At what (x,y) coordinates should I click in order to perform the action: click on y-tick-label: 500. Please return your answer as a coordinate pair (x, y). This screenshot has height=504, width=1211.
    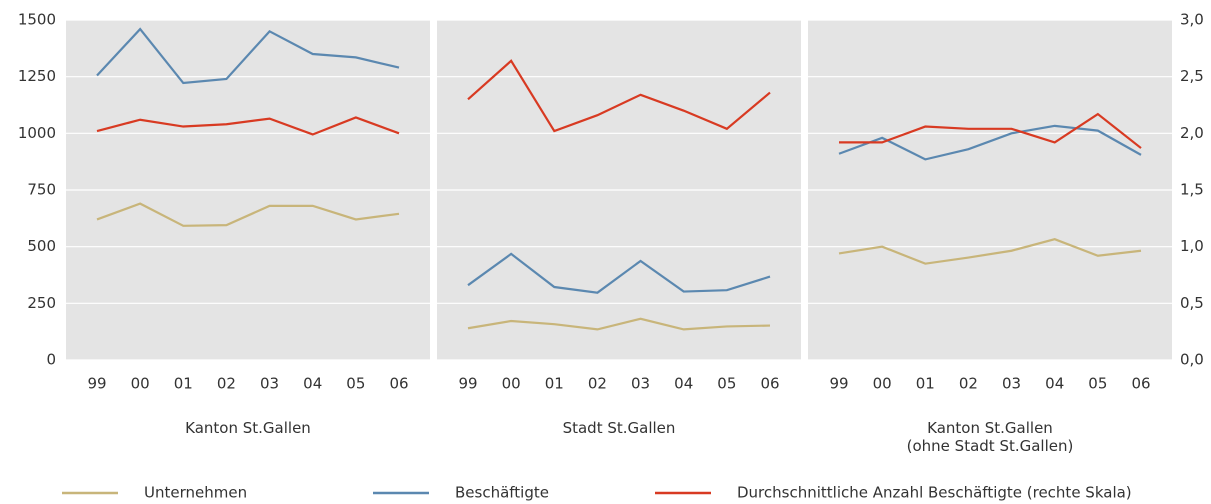
    Looking at the image, I should click on (41, 246).